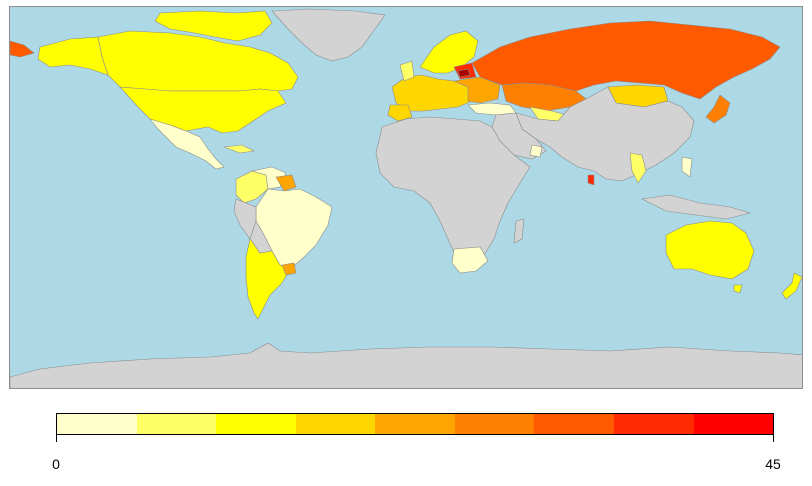  I want to click on country-japan, so click(718, 109).